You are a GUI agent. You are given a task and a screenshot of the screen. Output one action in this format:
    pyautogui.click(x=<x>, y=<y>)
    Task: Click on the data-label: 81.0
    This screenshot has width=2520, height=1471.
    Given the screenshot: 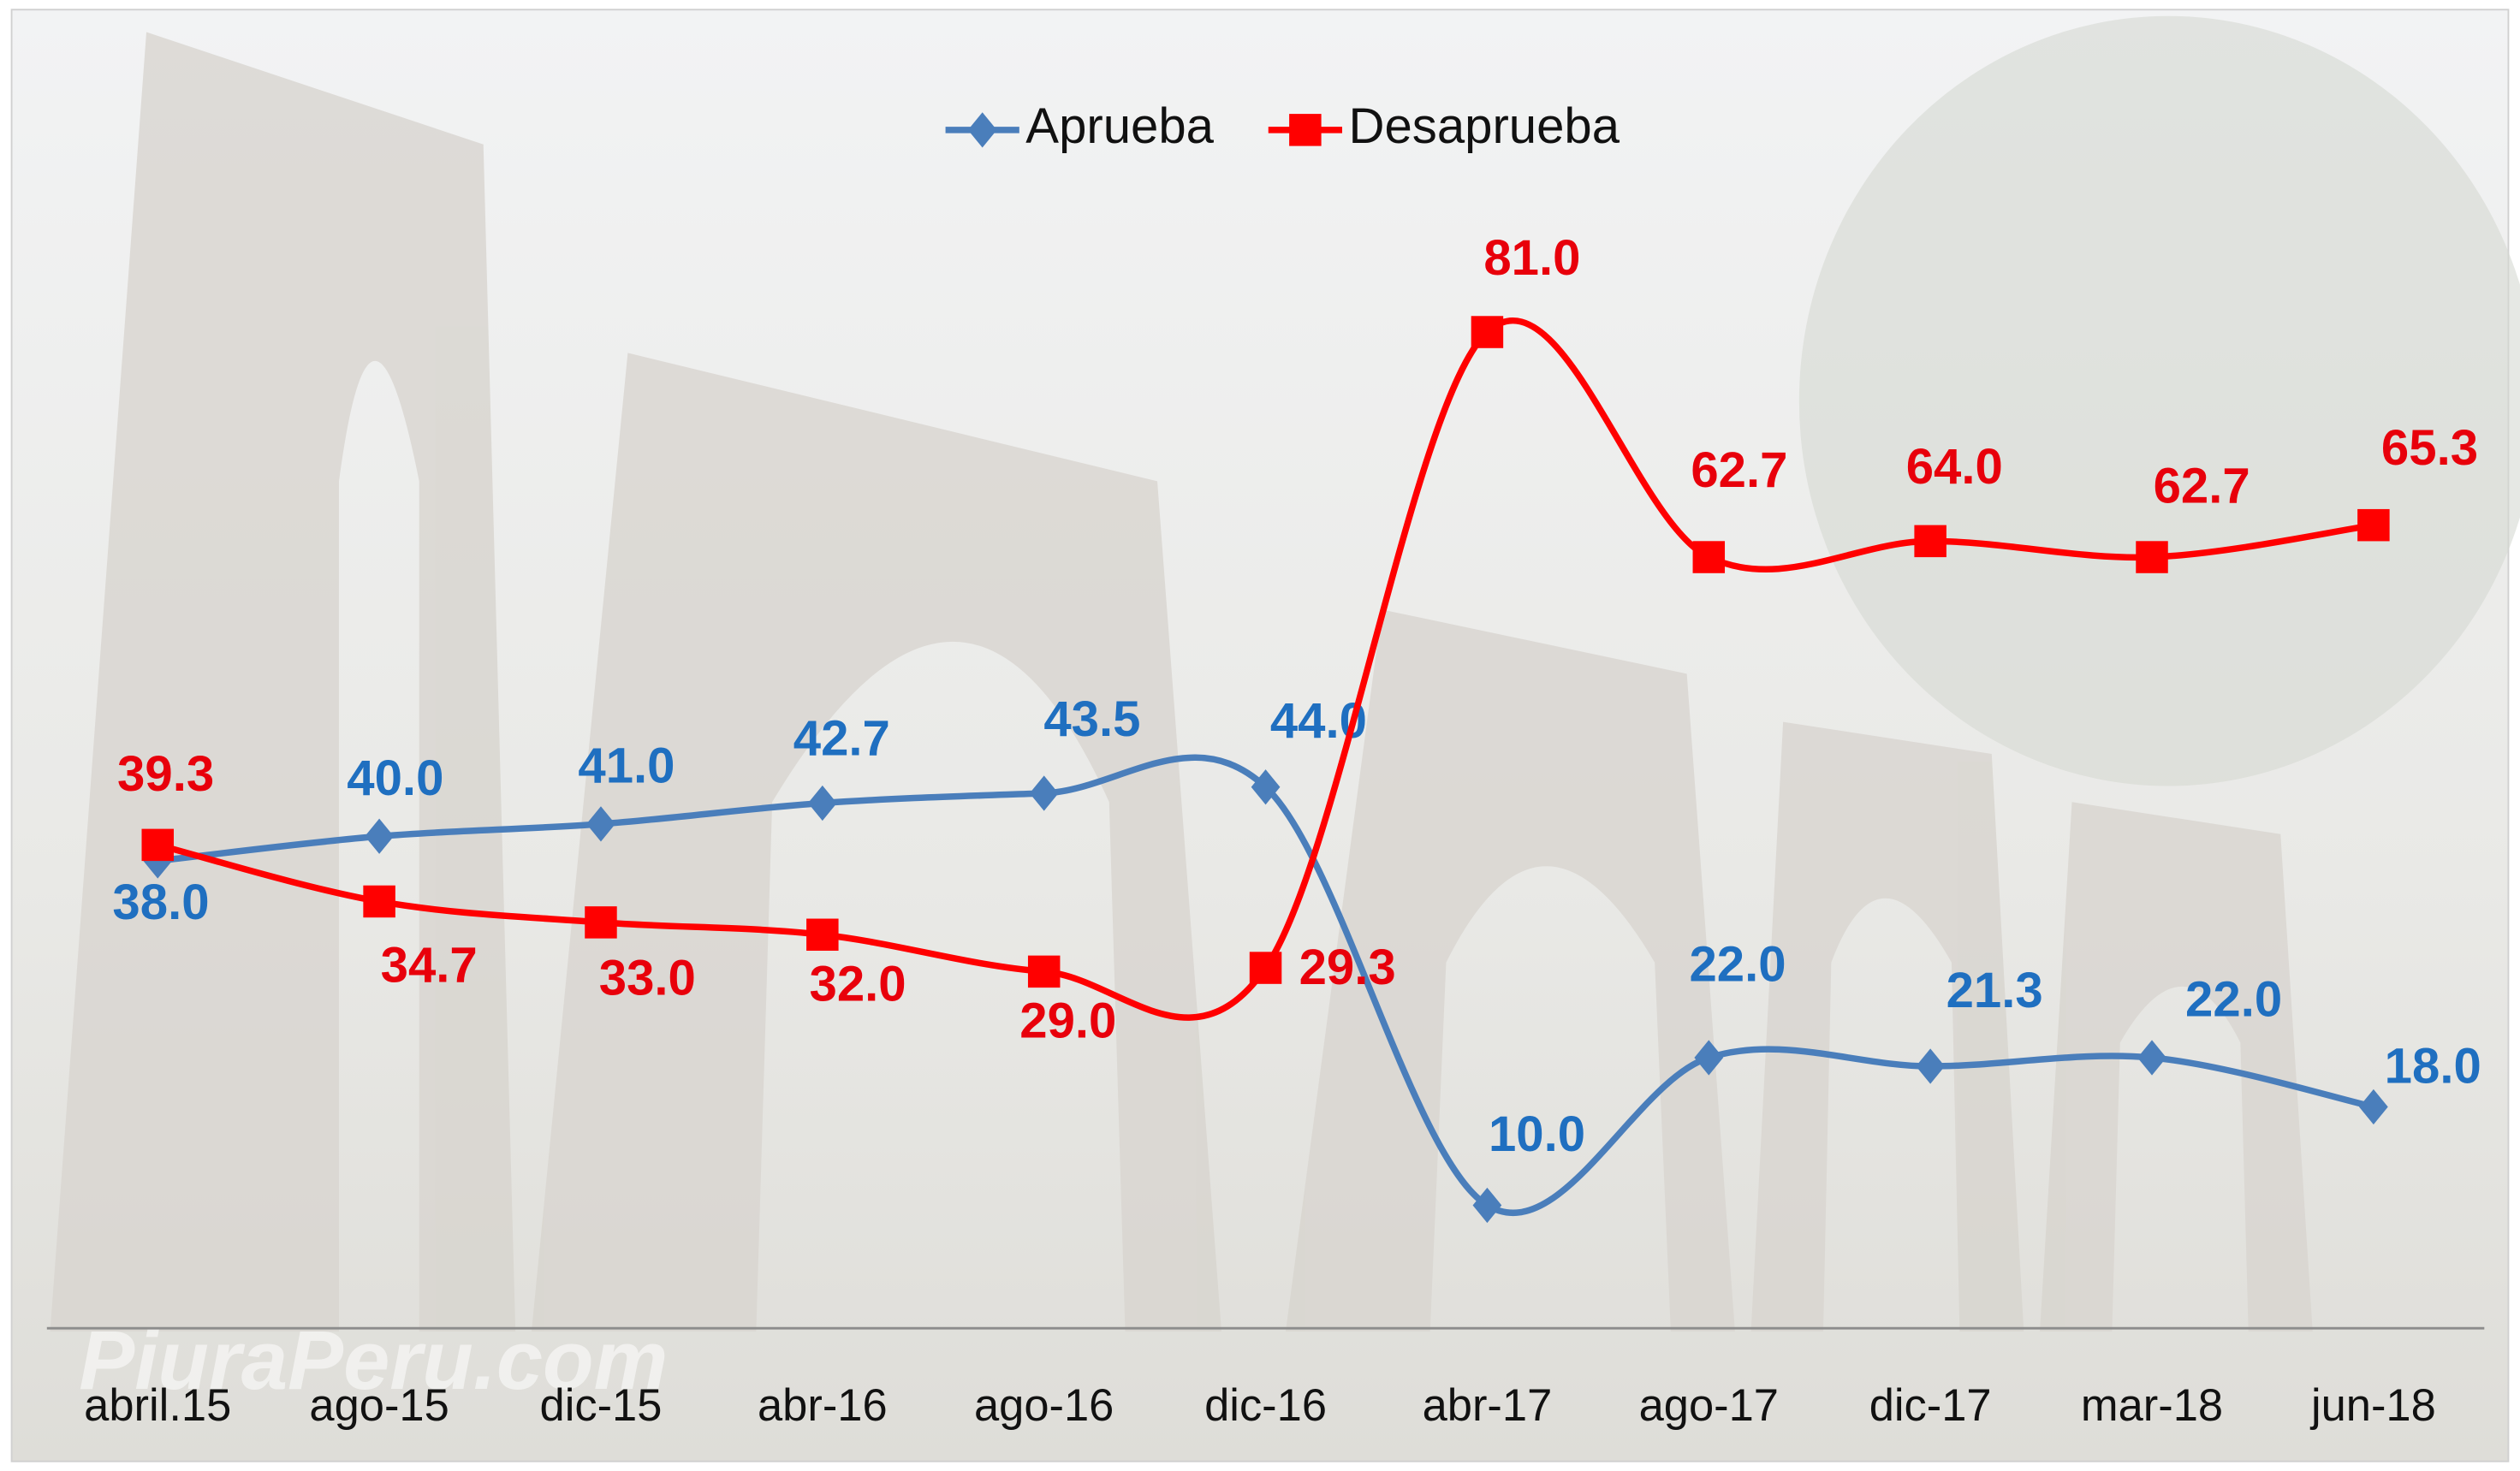 What is the action you would take?
    pyautogui.click(x=1531, y=258)
    